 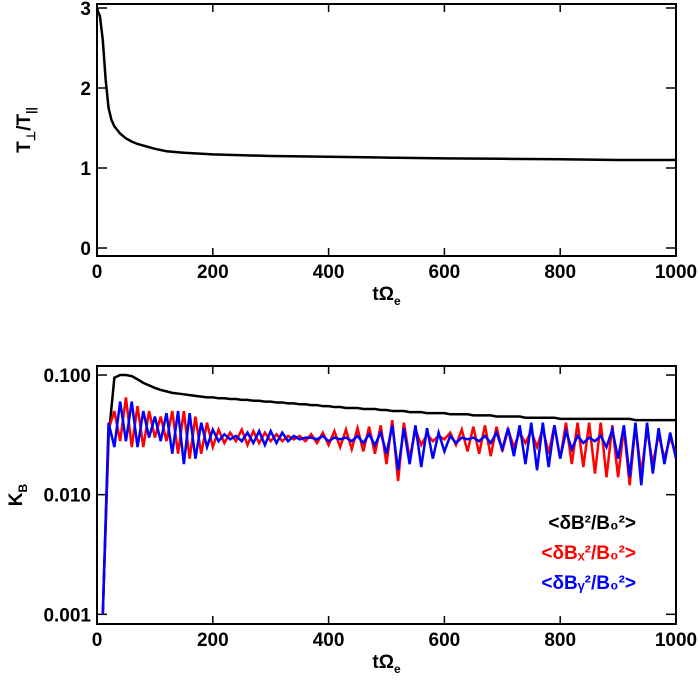 I want to click on axis-label: T⊥/T||, so click(x=26, y=130).